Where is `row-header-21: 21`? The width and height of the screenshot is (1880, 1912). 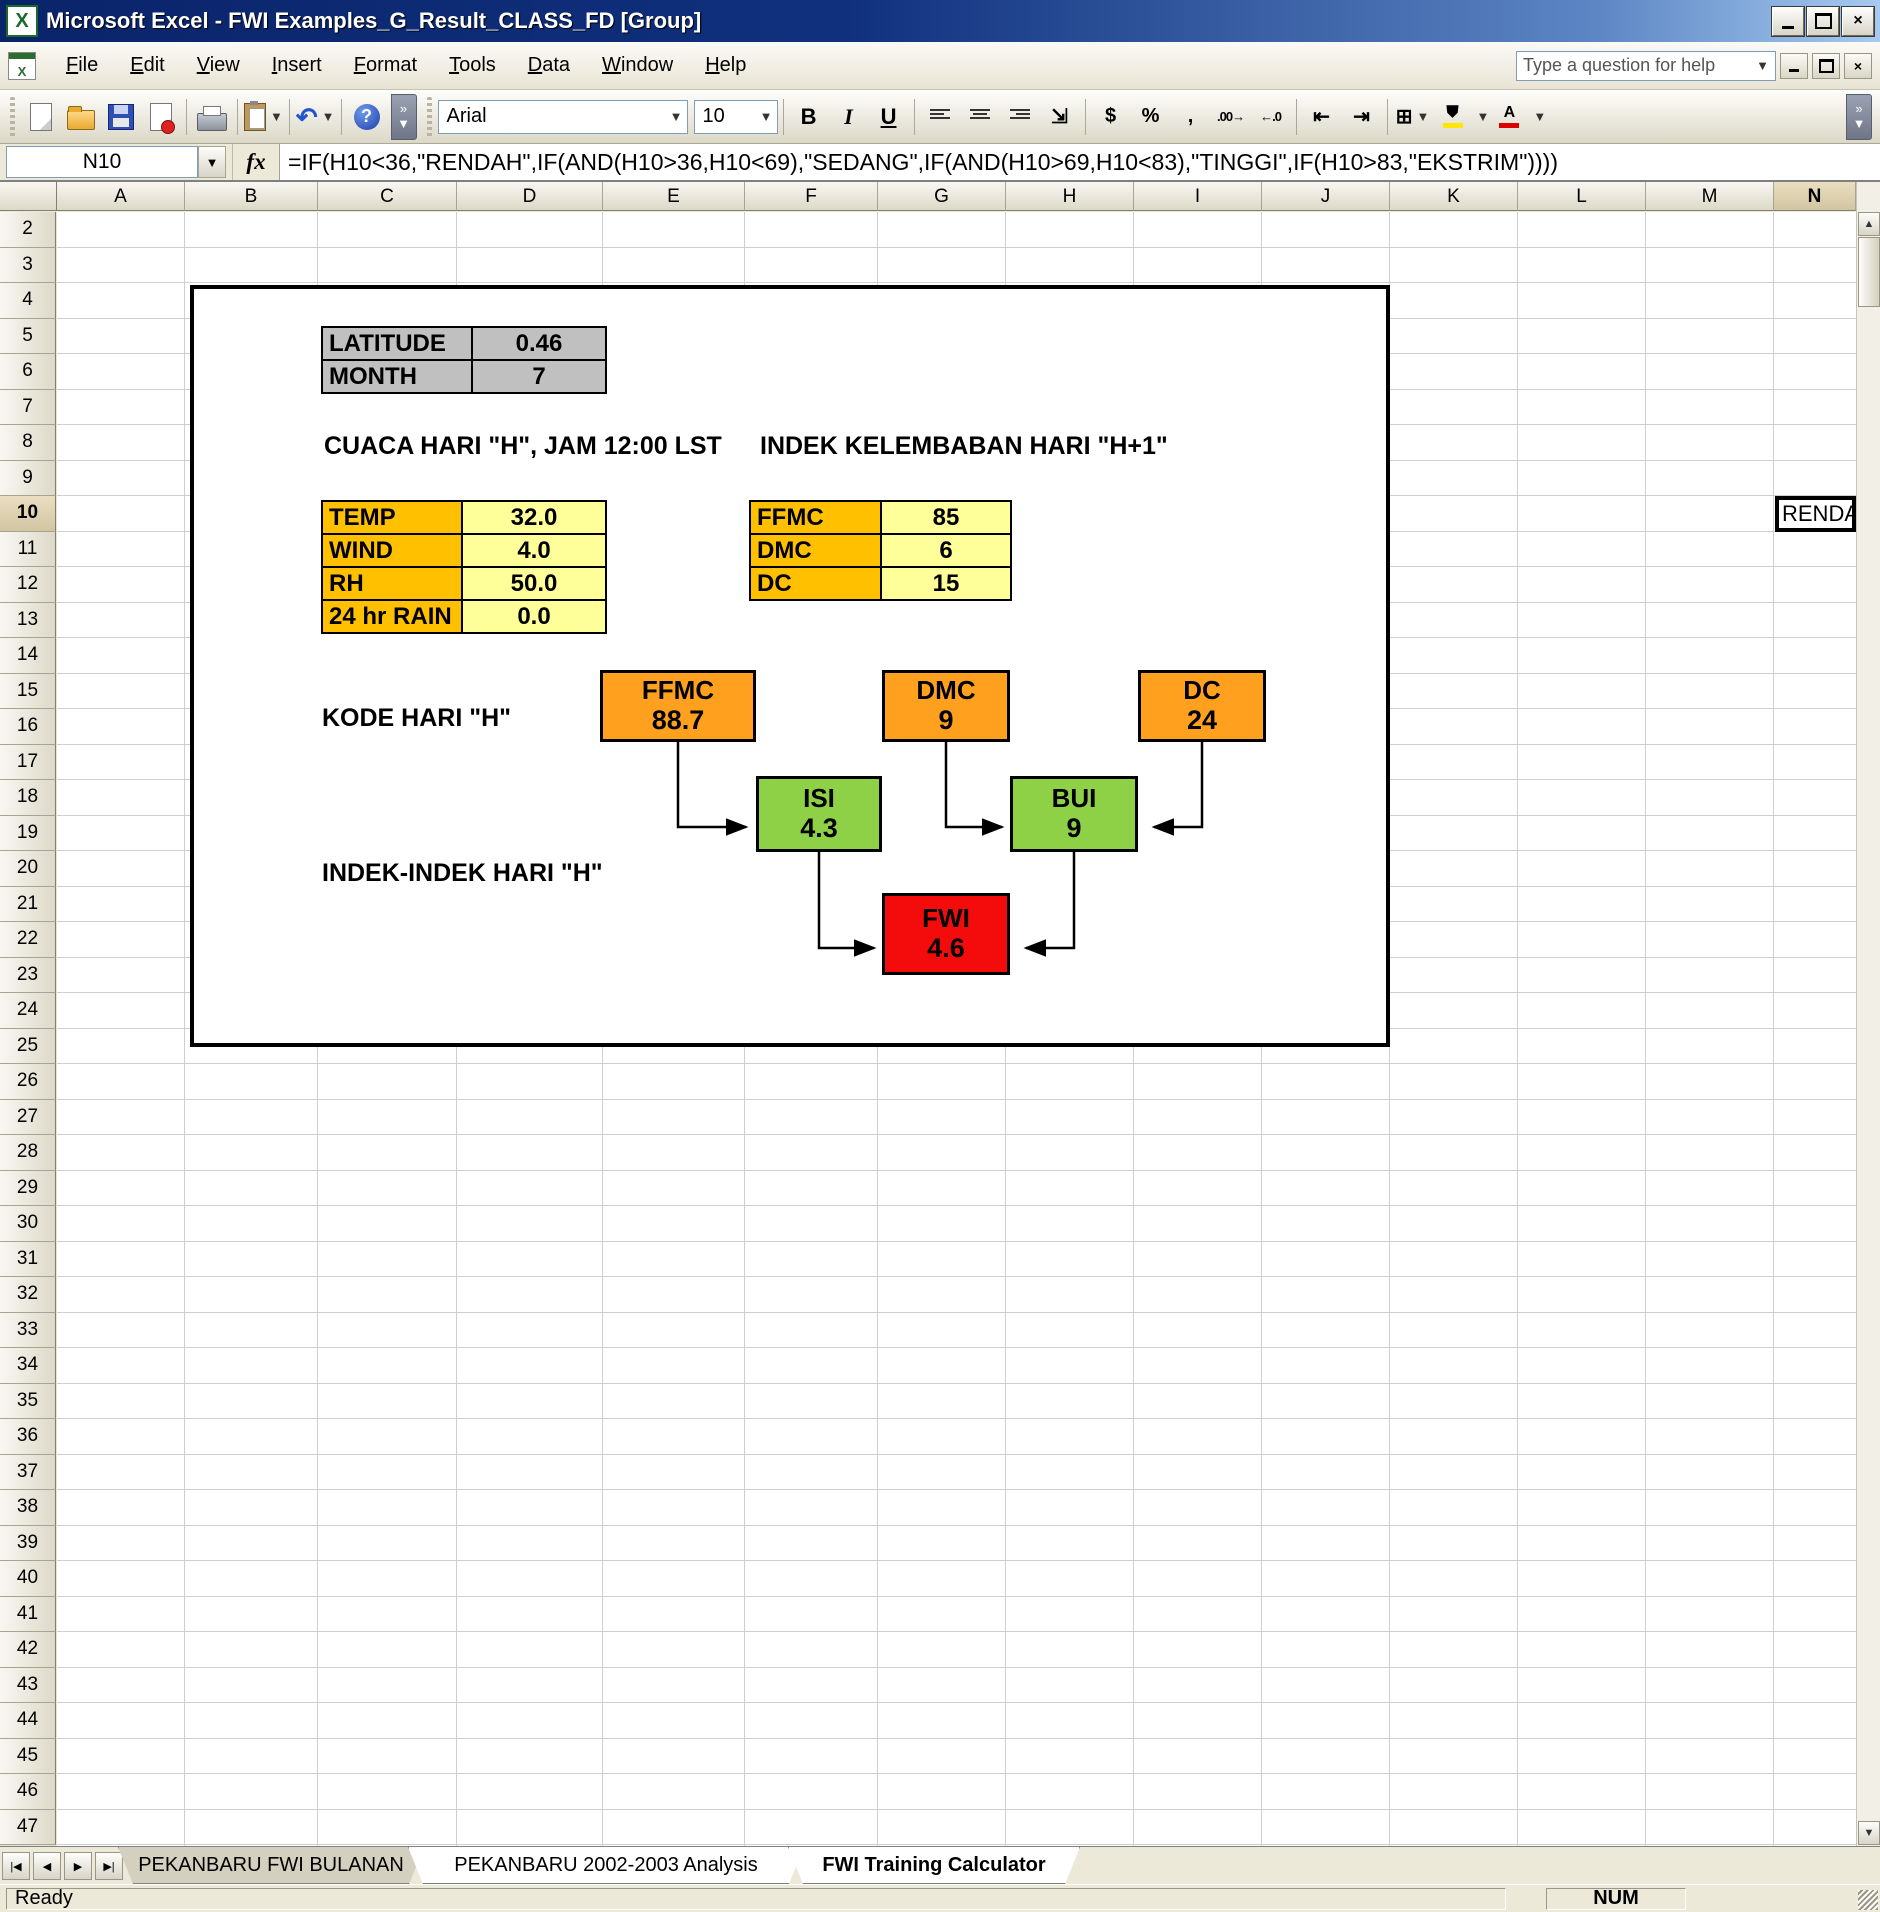 row-header-21: 21 is located at coordinates (28, 904).